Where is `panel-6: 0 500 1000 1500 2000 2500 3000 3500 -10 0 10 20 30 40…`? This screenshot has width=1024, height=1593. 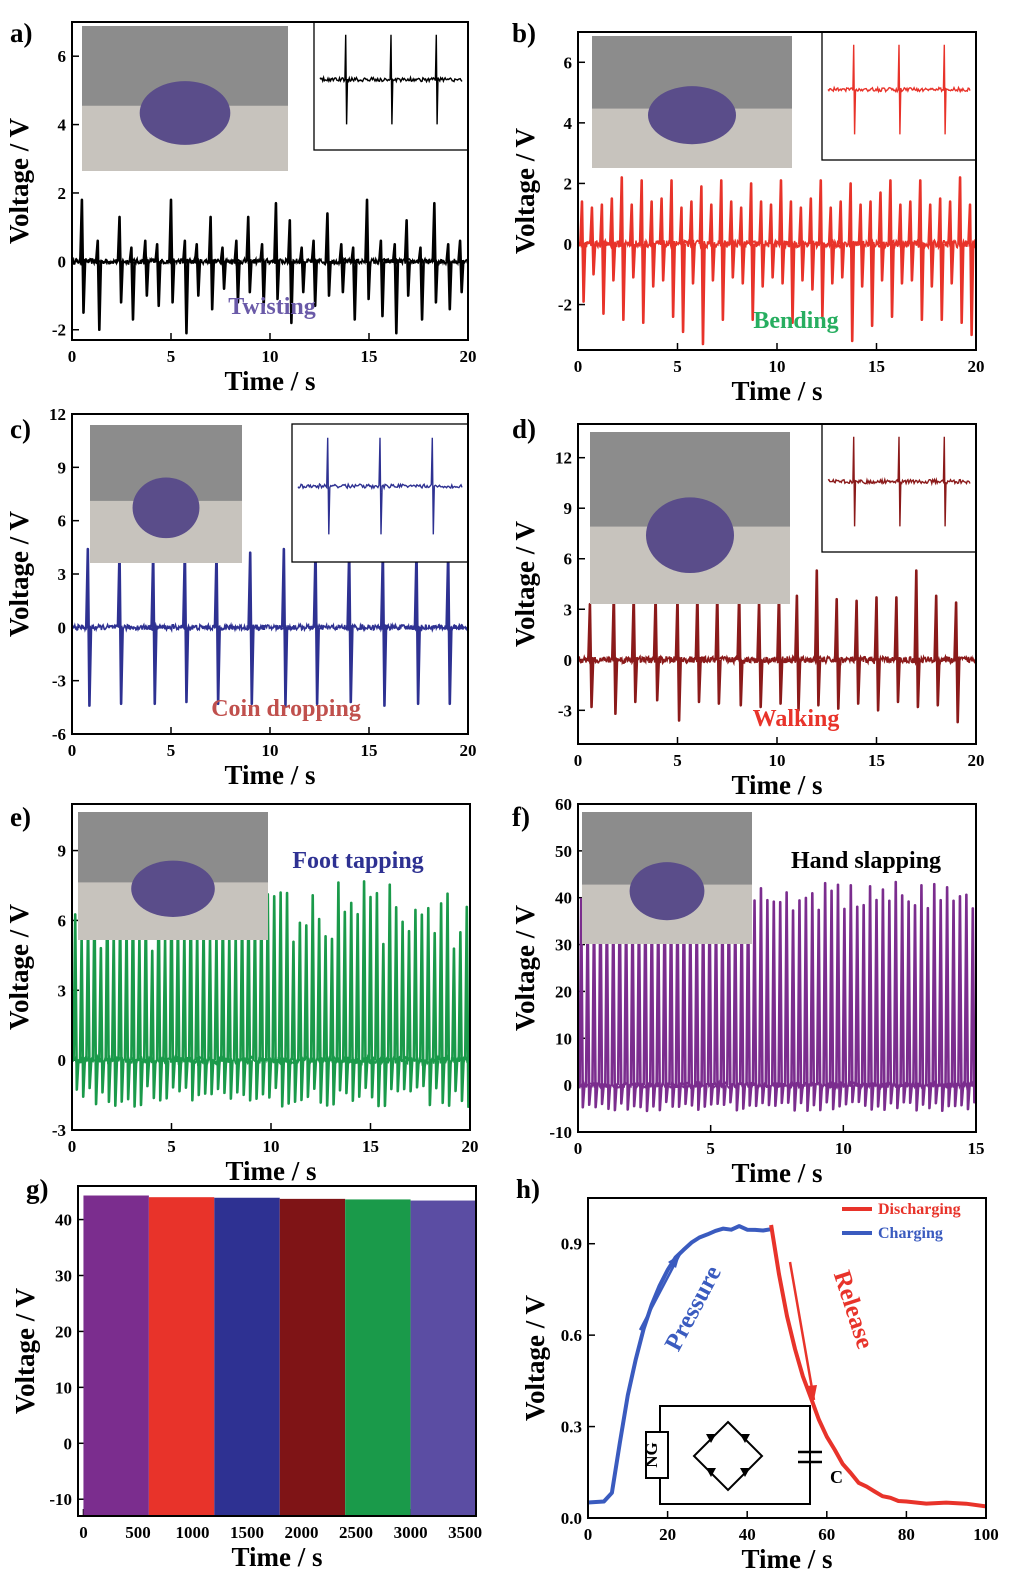
panel-6: 0 500 1000 1500 2000 2500 3000 3500 -10 0 10 20 30 40… is located at coordinates (246, 1373).